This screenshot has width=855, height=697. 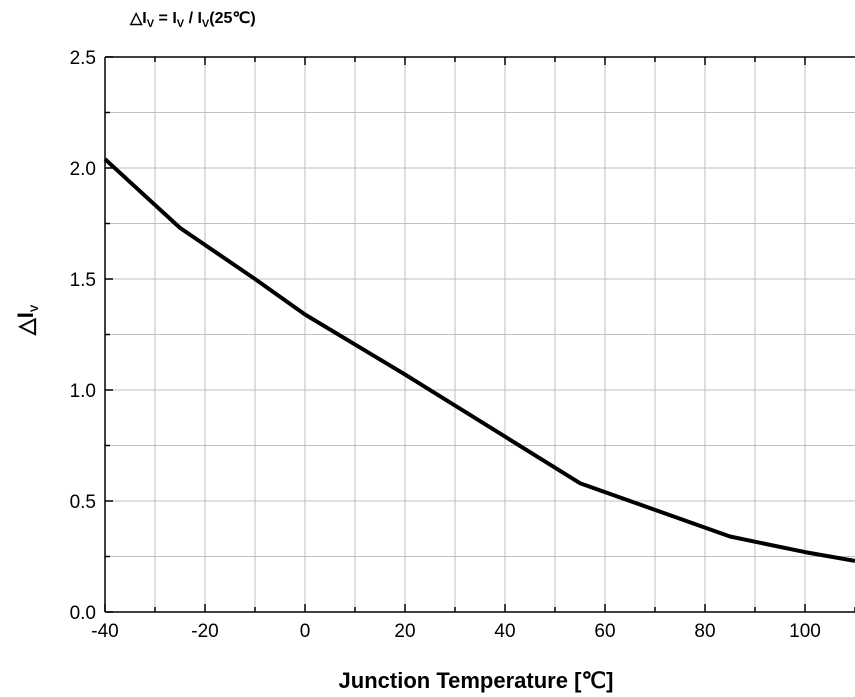 I want to click on x-axis-title: Junction Temperature [℃], so click(x=476, y=680).